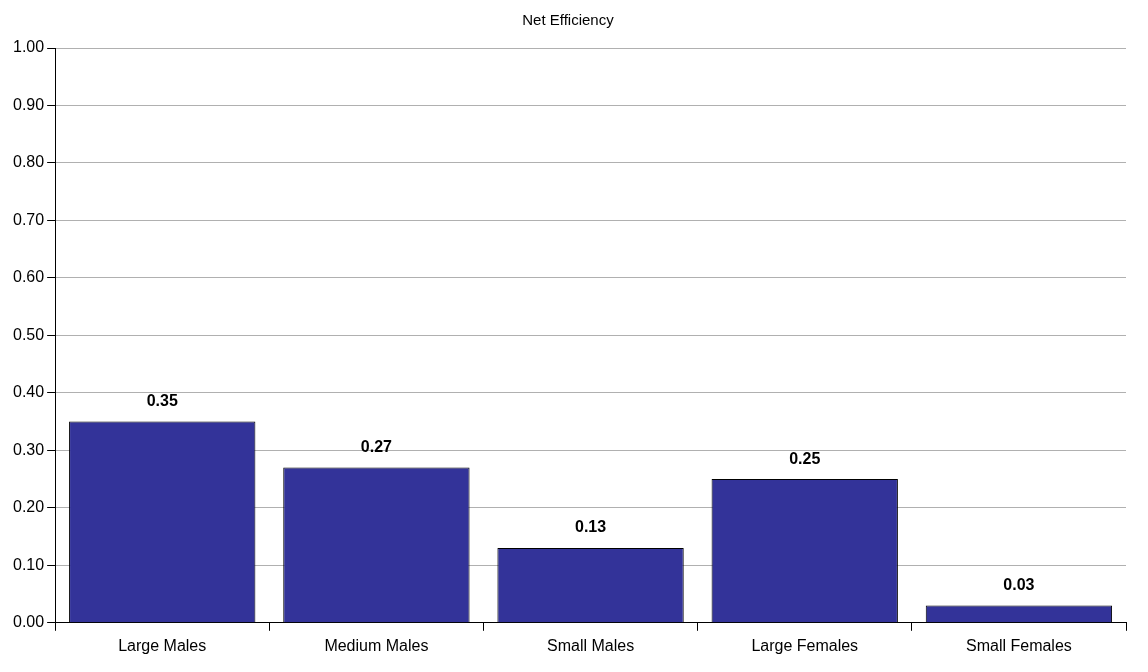 The width and height of the screenshot is (1148, 672). Describe the element at coordinates (29, 334) in the screenshot. I see `y-tick-label: 0.50` at that location.